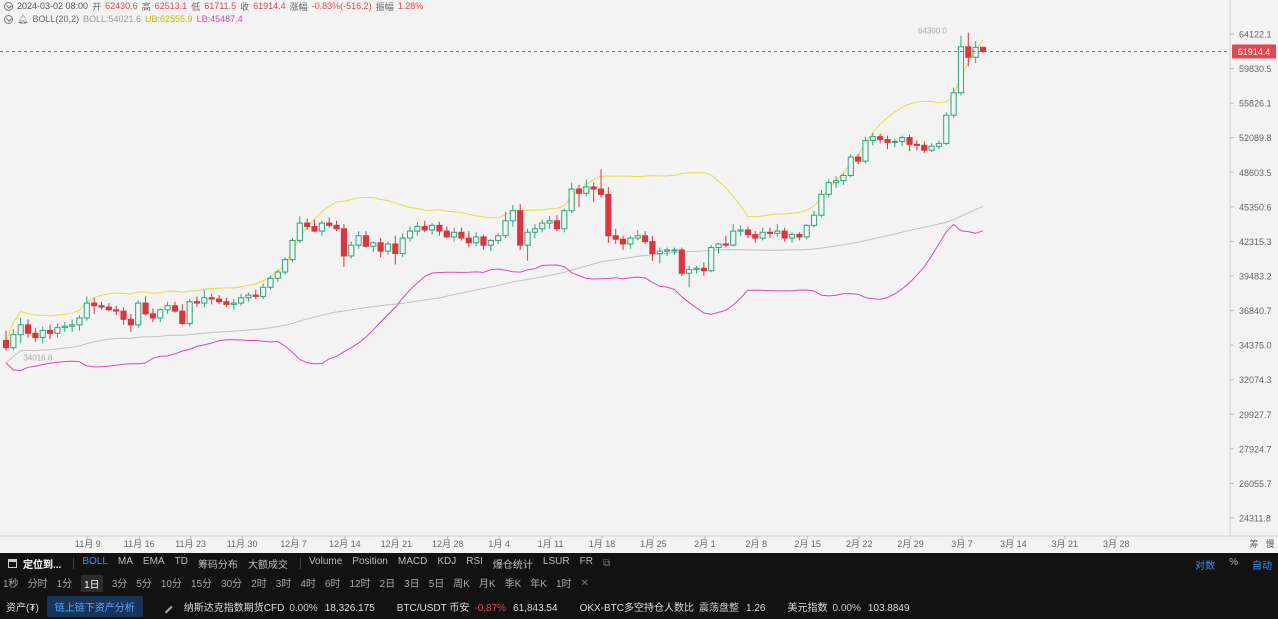 This screenshot has height=619, width=1278. What do you see at coordinates (436, 584) in the screenshot?
I see `timeframe-5日: 5日` at bounding box center [436, 584].